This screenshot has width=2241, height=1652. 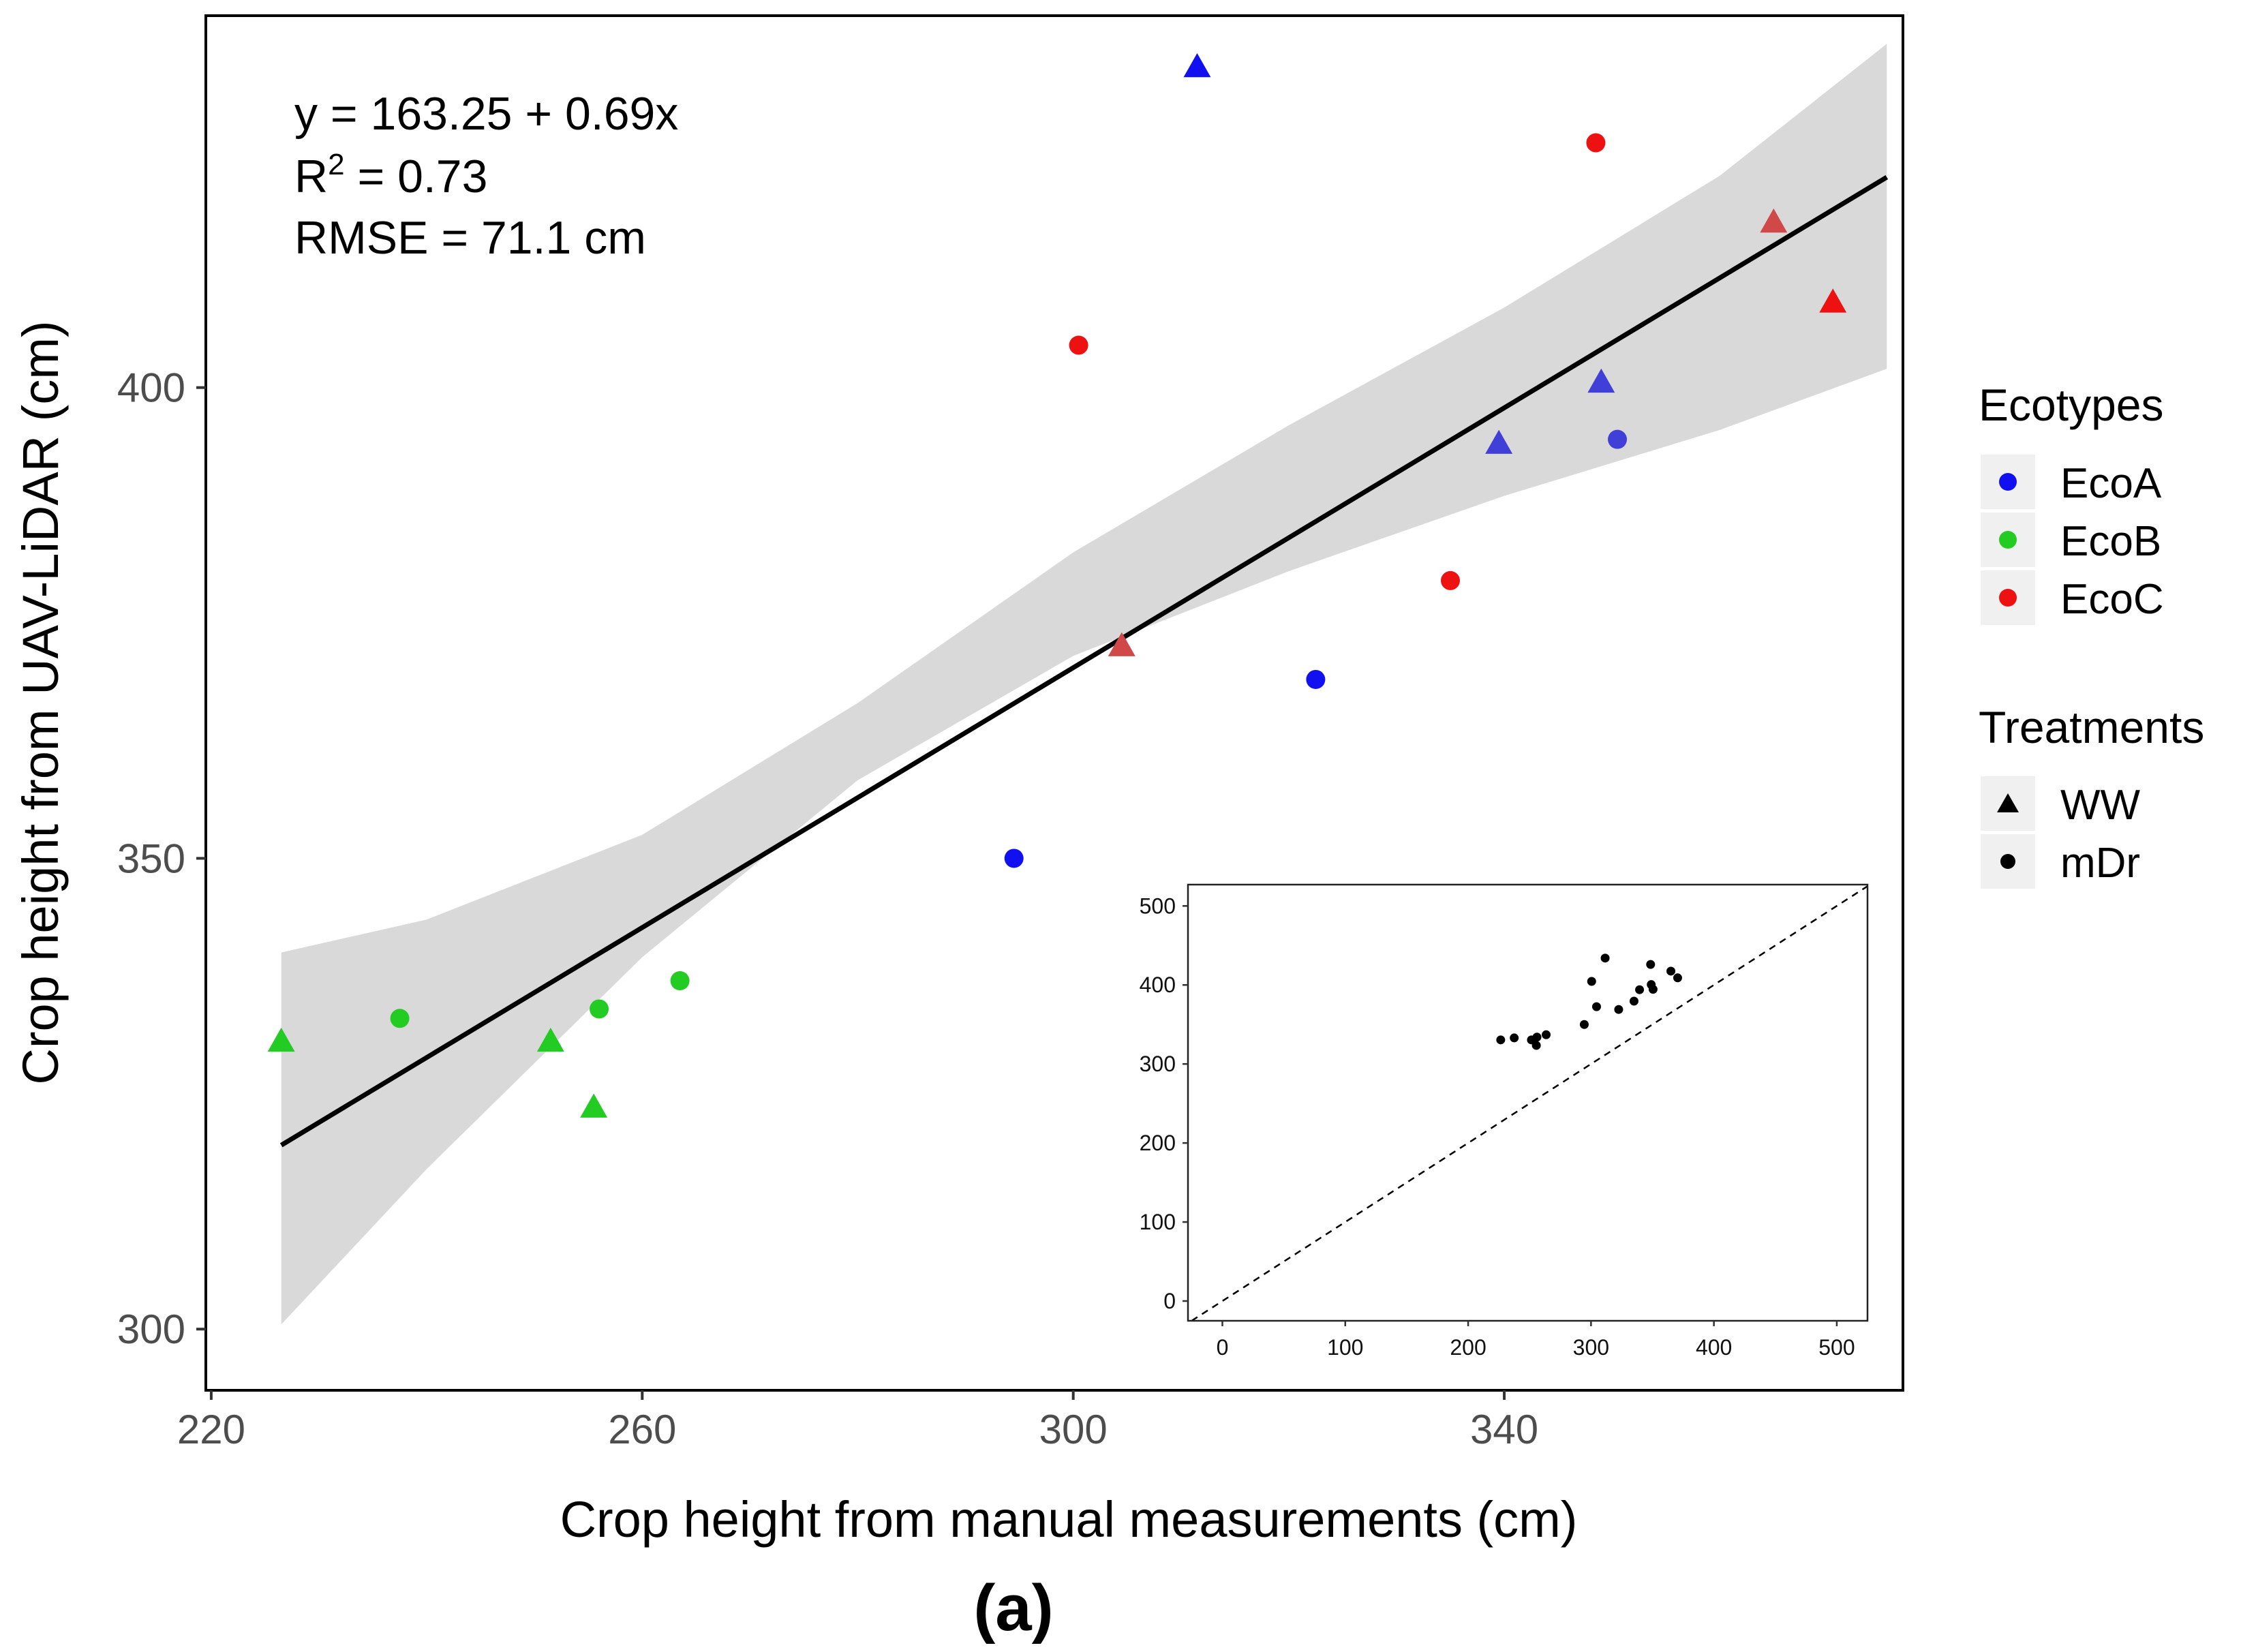 I want to click on x-tick-label-340: 340, so click(x=1504, y=1429).